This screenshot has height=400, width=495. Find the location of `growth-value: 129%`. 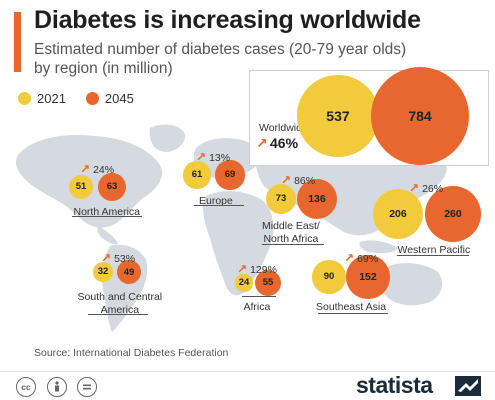

growth-value: 129% is located at coordinates (263, 270).